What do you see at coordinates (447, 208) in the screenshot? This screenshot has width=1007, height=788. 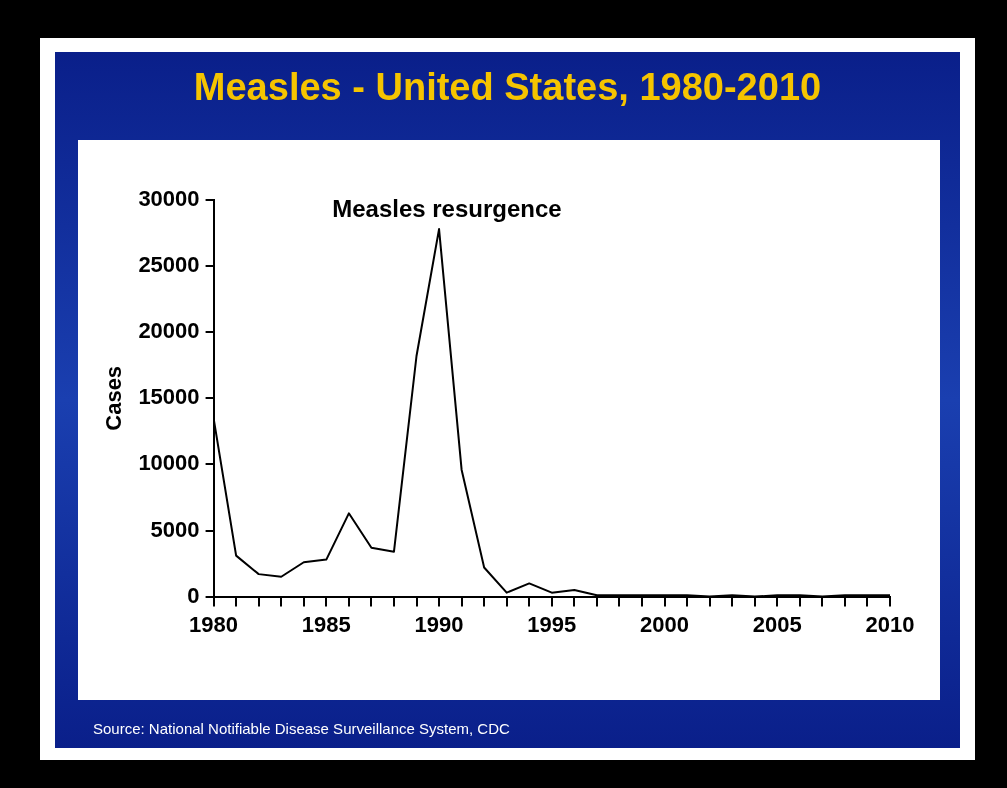 I see `annotation: Measles resurgence` at bounding box center [447, 208].